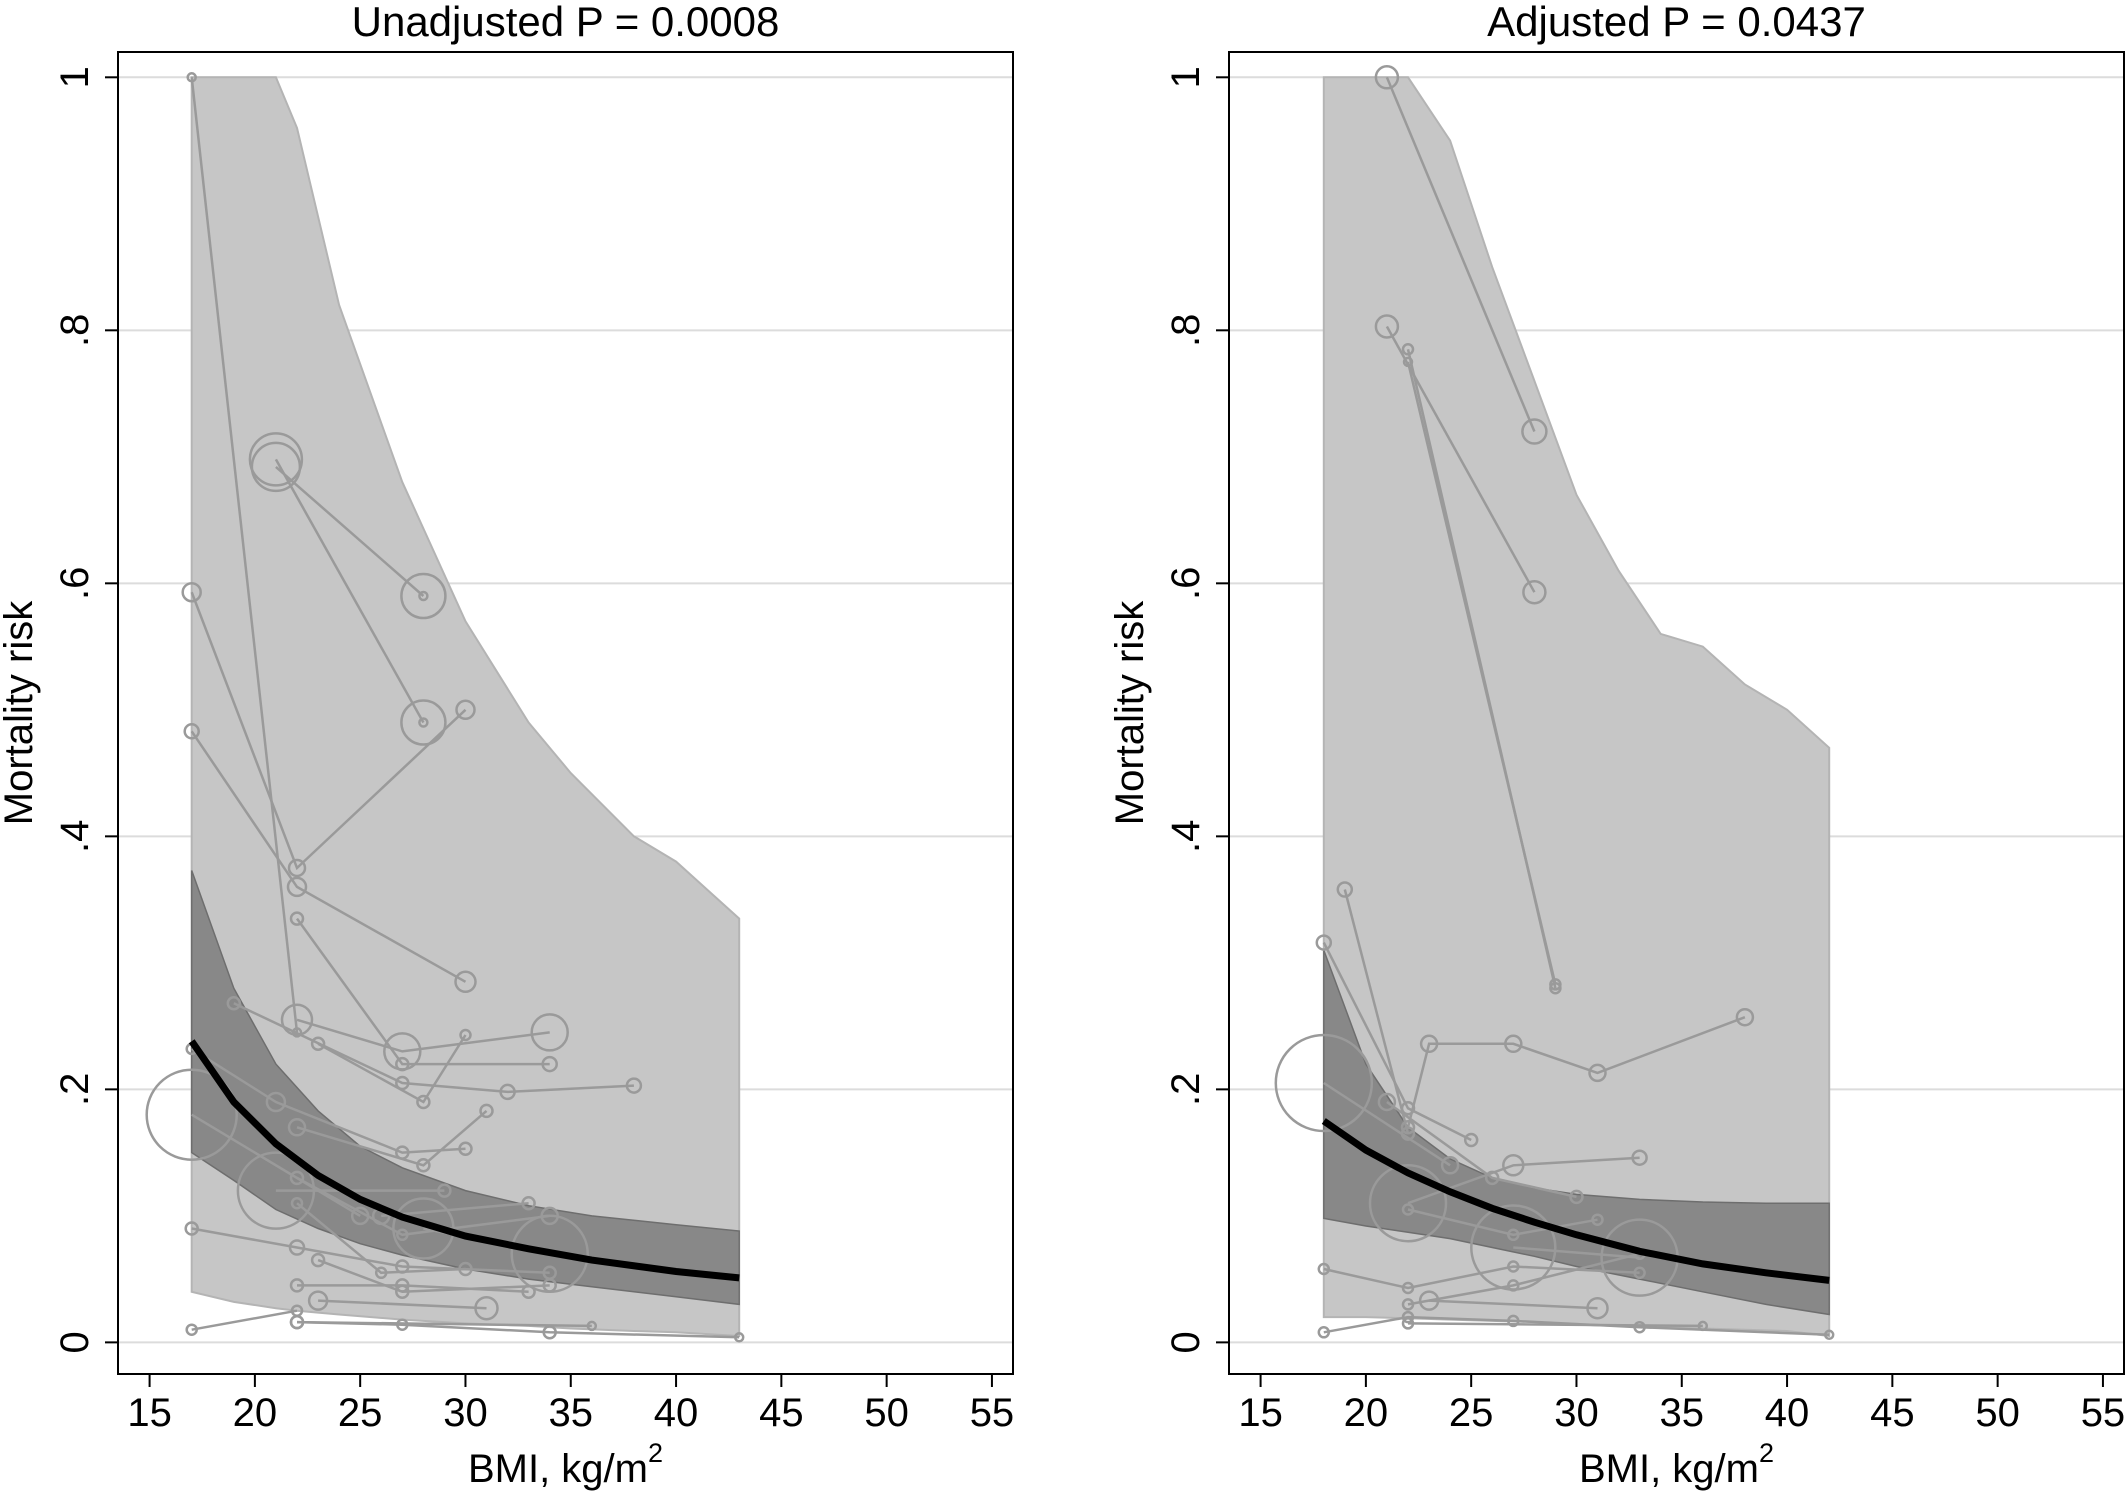 Image resolution: width=2128 pixels, height=1493 pixels. I want to click on x-tick-label: 55, so click(992, 1413).